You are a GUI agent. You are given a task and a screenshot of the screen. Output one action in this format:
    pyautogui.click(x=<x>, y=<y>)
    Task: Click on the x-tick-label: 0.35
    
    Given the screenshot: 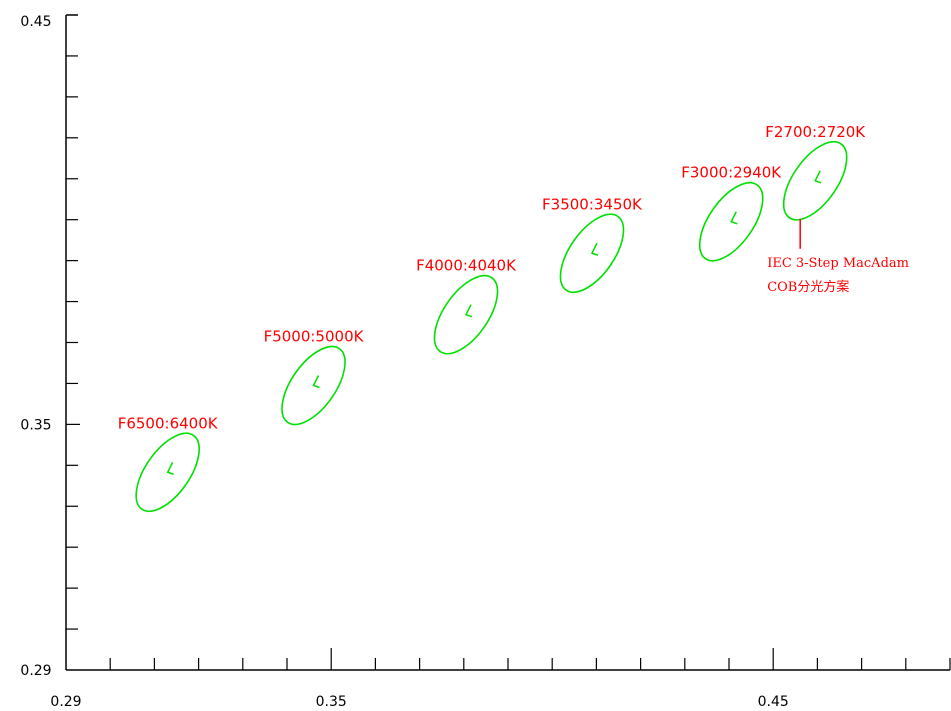 What is the action you would take?
    pyautogui.click(x=331, y=702)
    